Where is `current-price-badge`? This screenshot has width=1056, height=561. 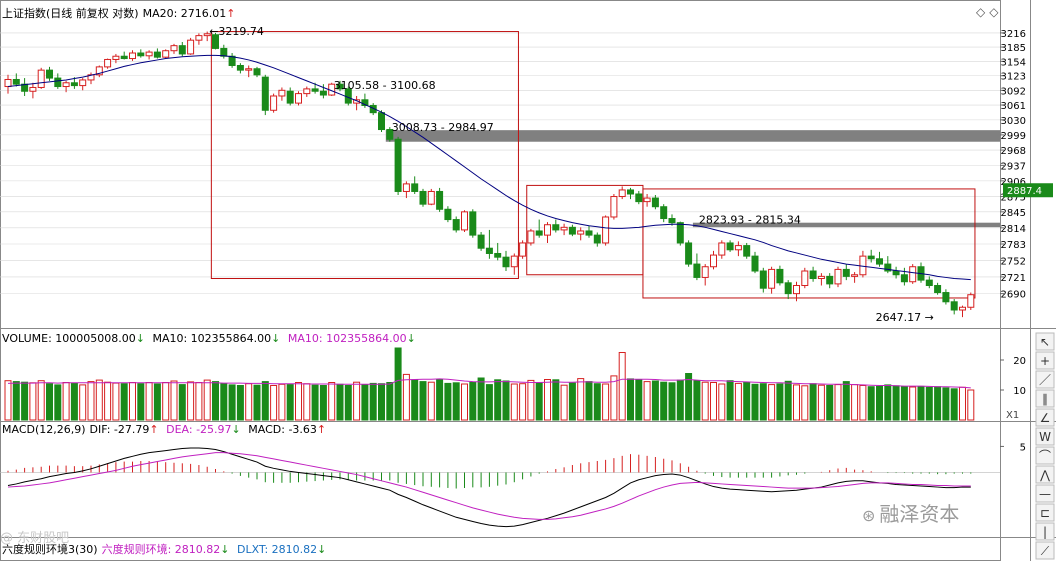 current-price-badge is located at coordinates (1028, 190).